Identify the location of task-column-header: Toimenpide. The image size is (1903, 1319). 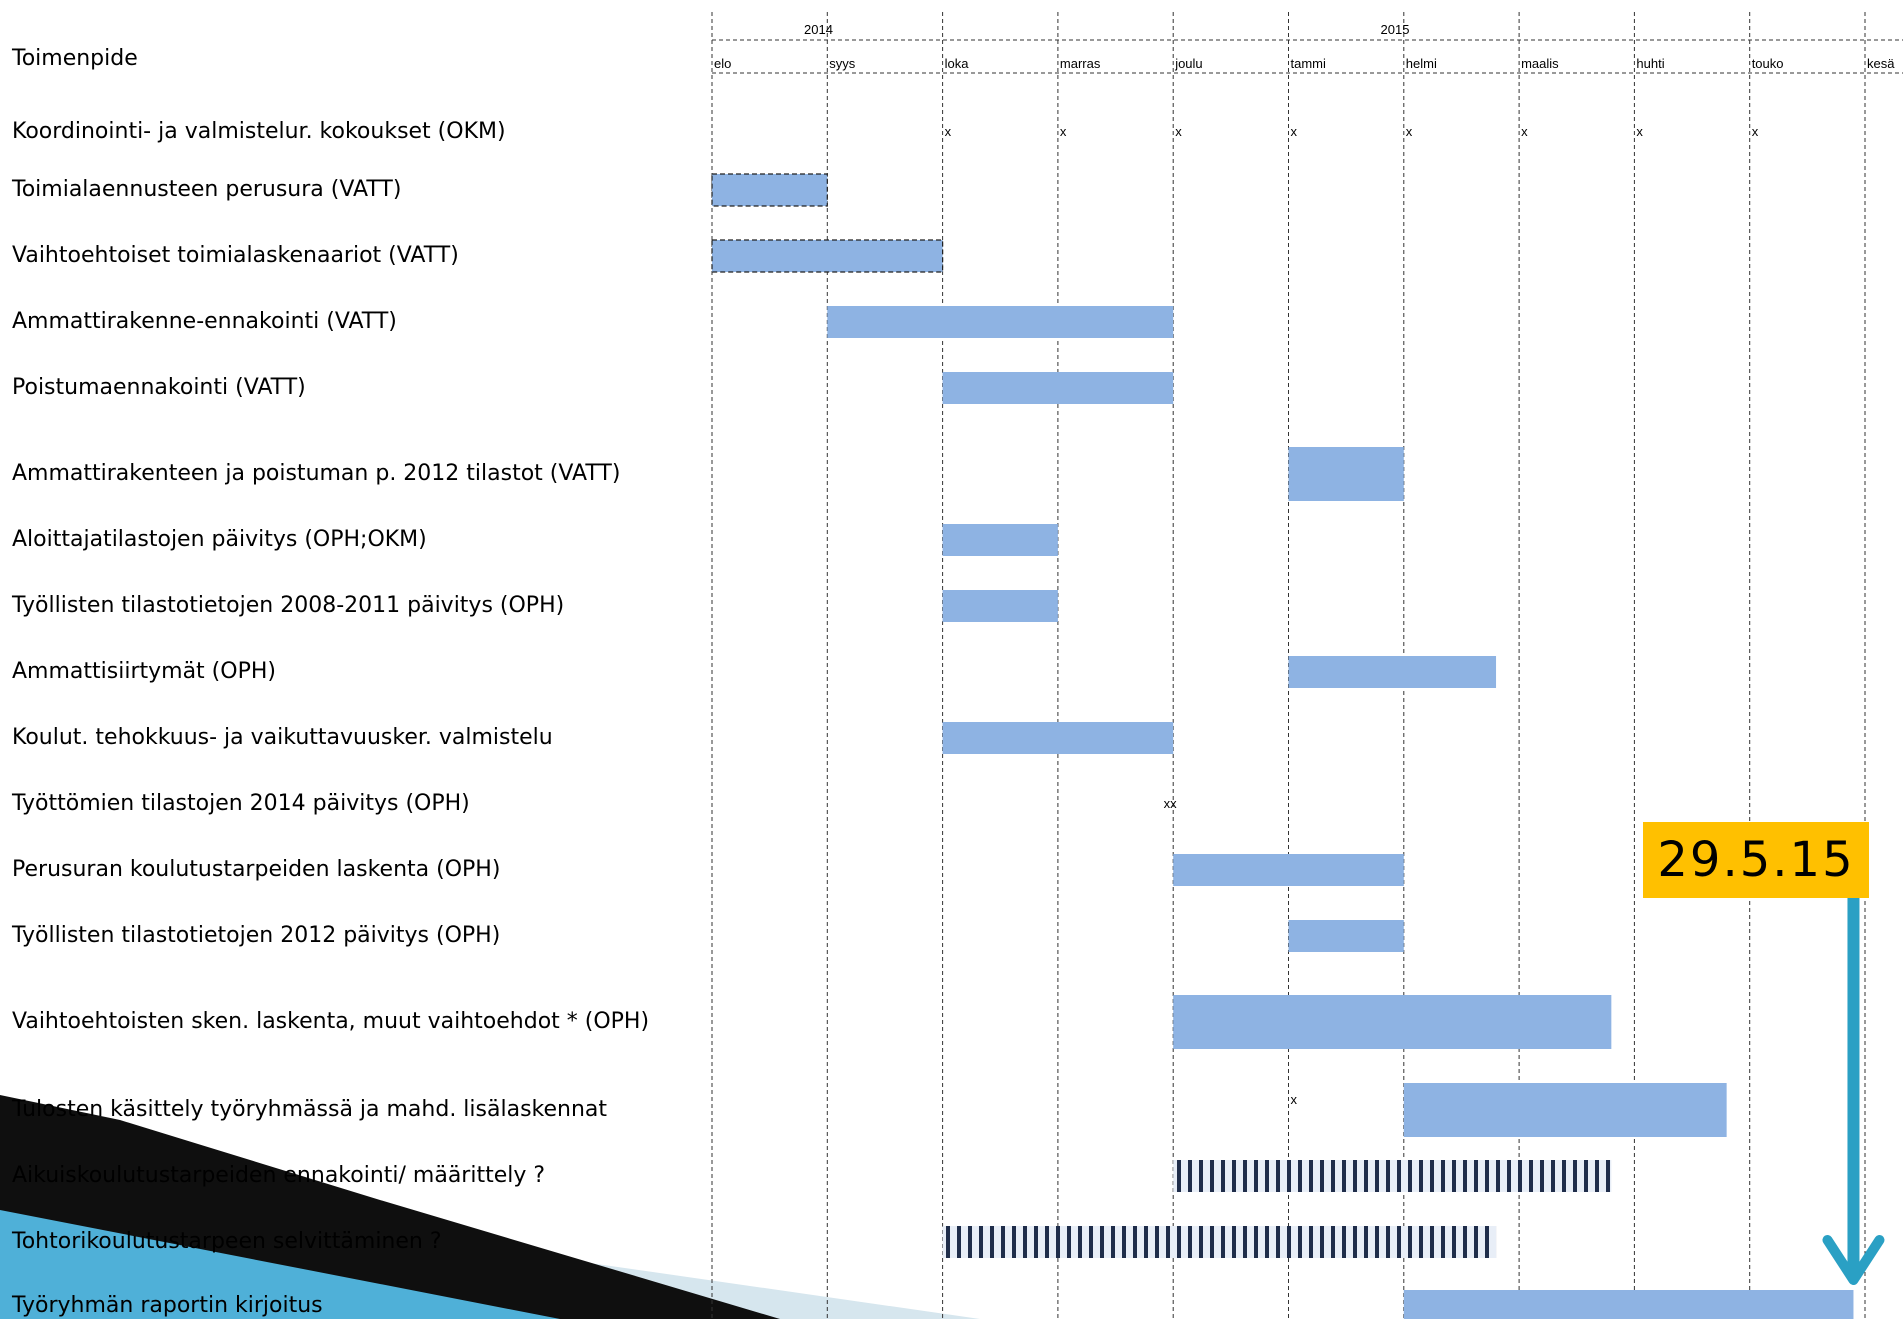
(75, 58).